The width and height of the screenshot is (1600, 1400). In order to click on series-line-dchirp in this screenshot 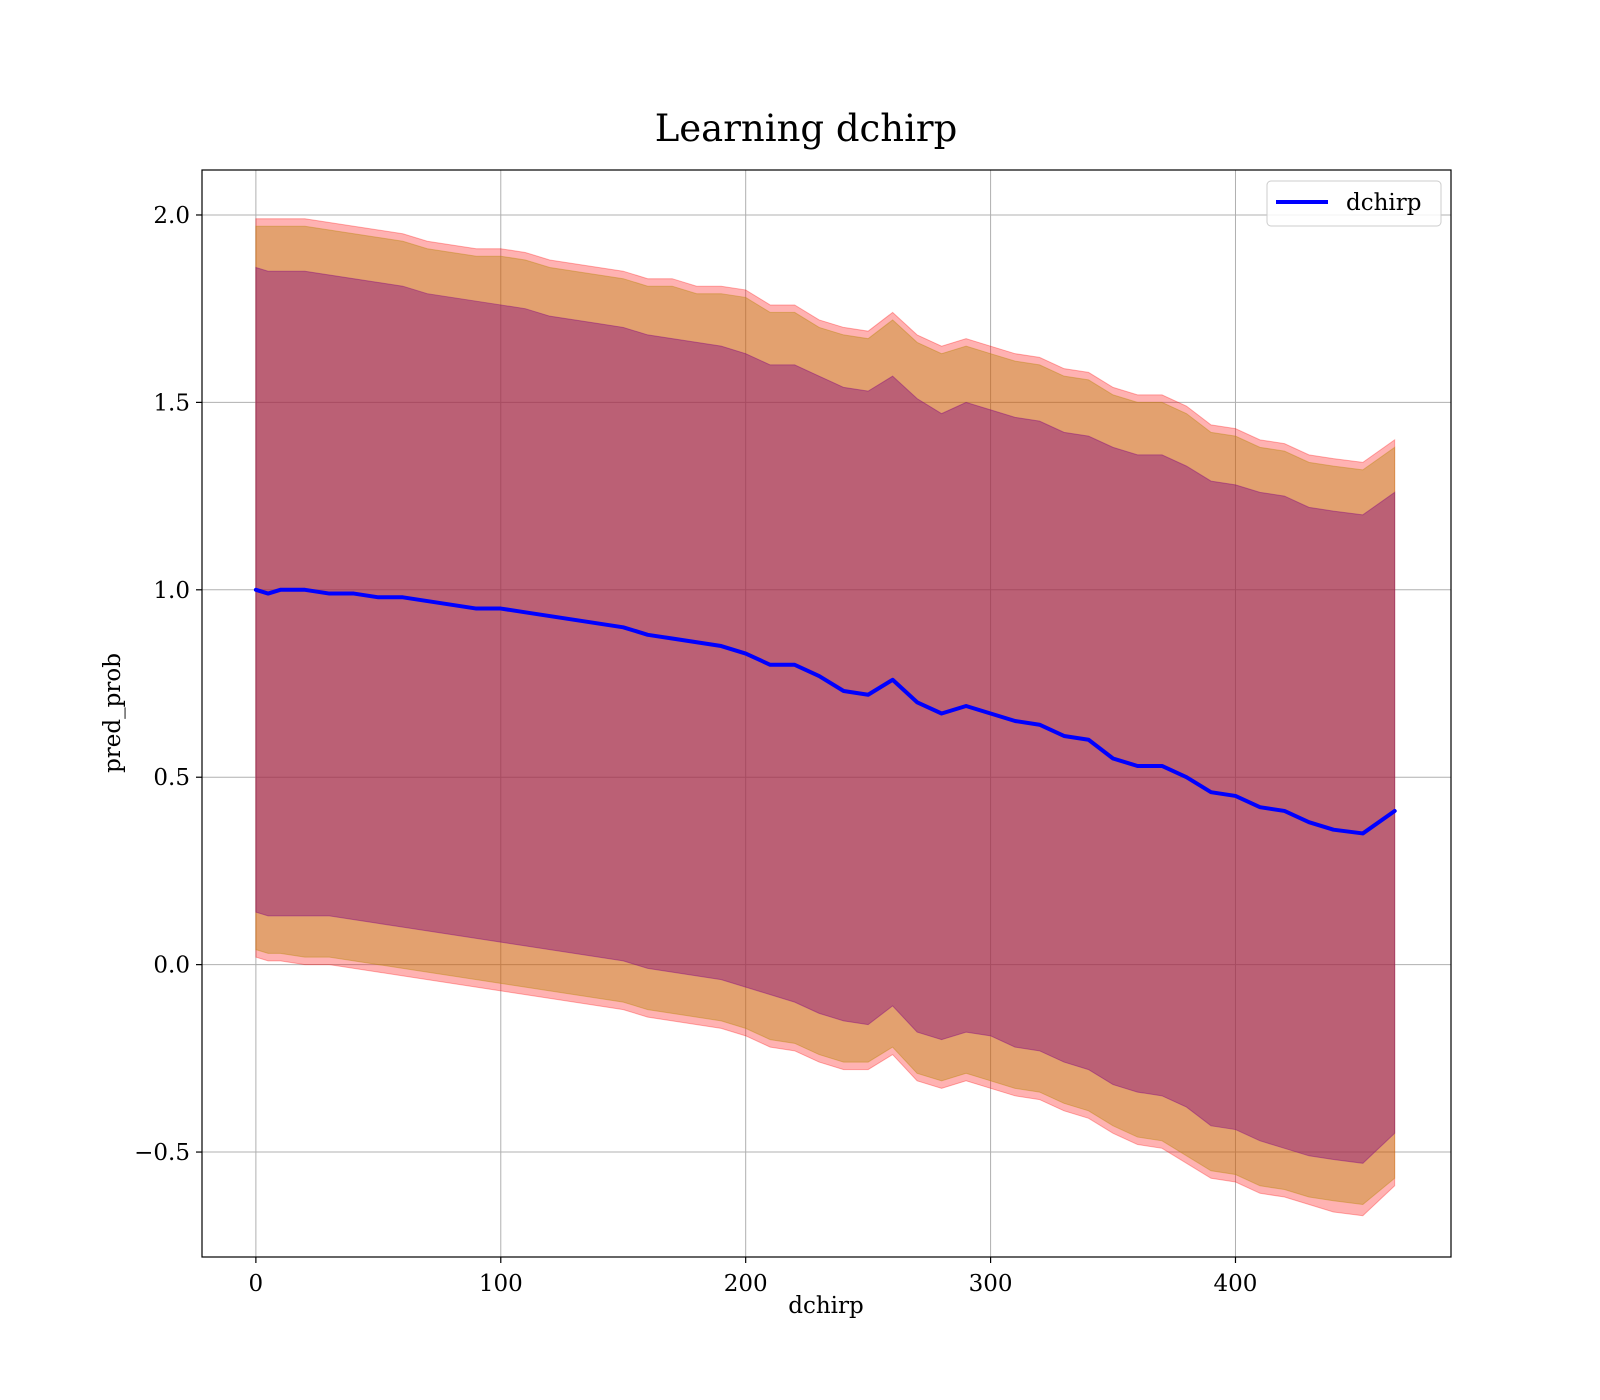, I will do `click(825, 711)`.